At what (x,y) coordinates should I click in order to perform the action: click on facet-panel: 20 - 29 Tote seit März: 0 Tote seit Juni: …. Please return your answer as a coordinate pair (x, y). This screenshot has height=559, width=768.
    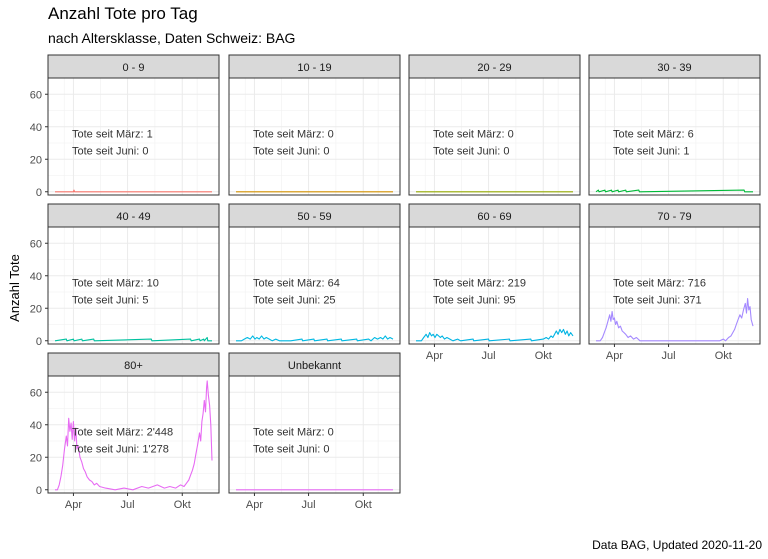
    Looking at the image, I should click on (494, 125).